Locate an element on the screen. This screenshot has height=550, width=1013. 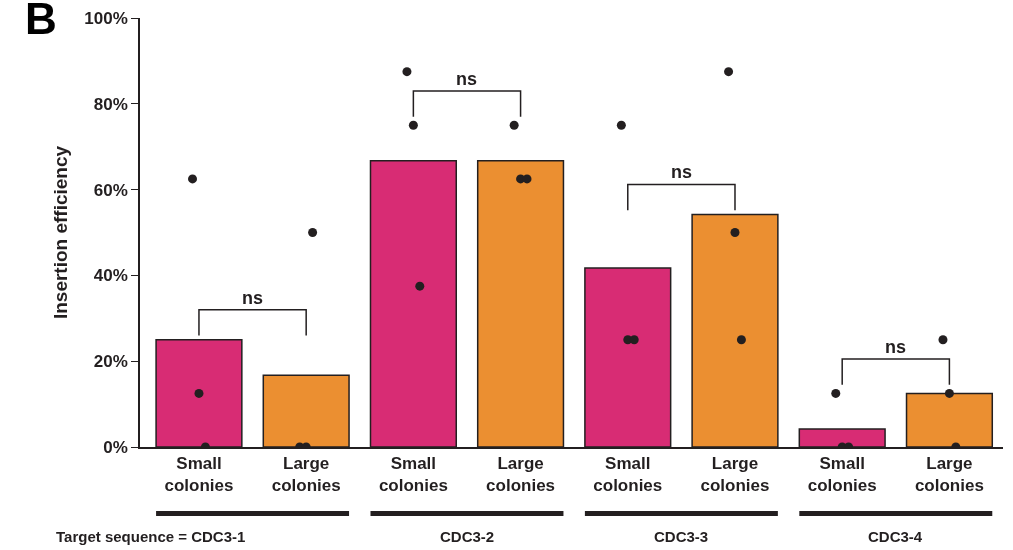
text: CDC3-4 is located at coordinates (895, 536).